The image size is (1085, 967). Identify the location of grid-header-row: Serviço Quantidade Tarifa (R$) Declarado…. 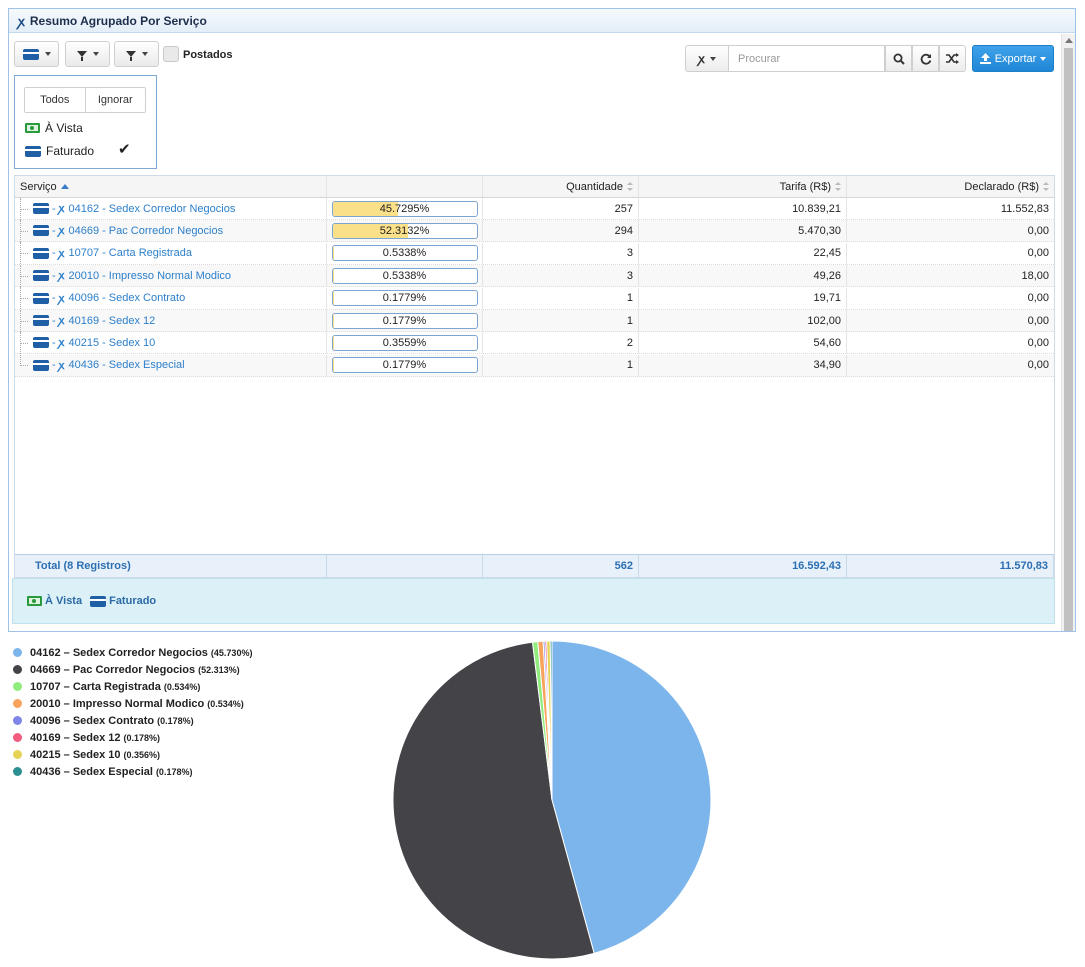
(534, 187).